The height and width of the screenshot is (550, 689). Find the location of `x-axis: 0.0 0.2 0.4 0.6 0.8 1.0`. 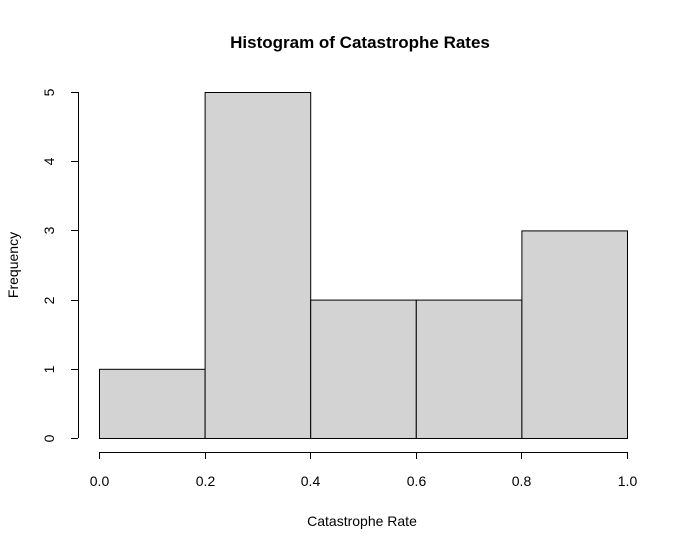

x-axis: 0.0 0.2 0.4 0.6 0.8 1.0 is located at coordinates (364, 470).